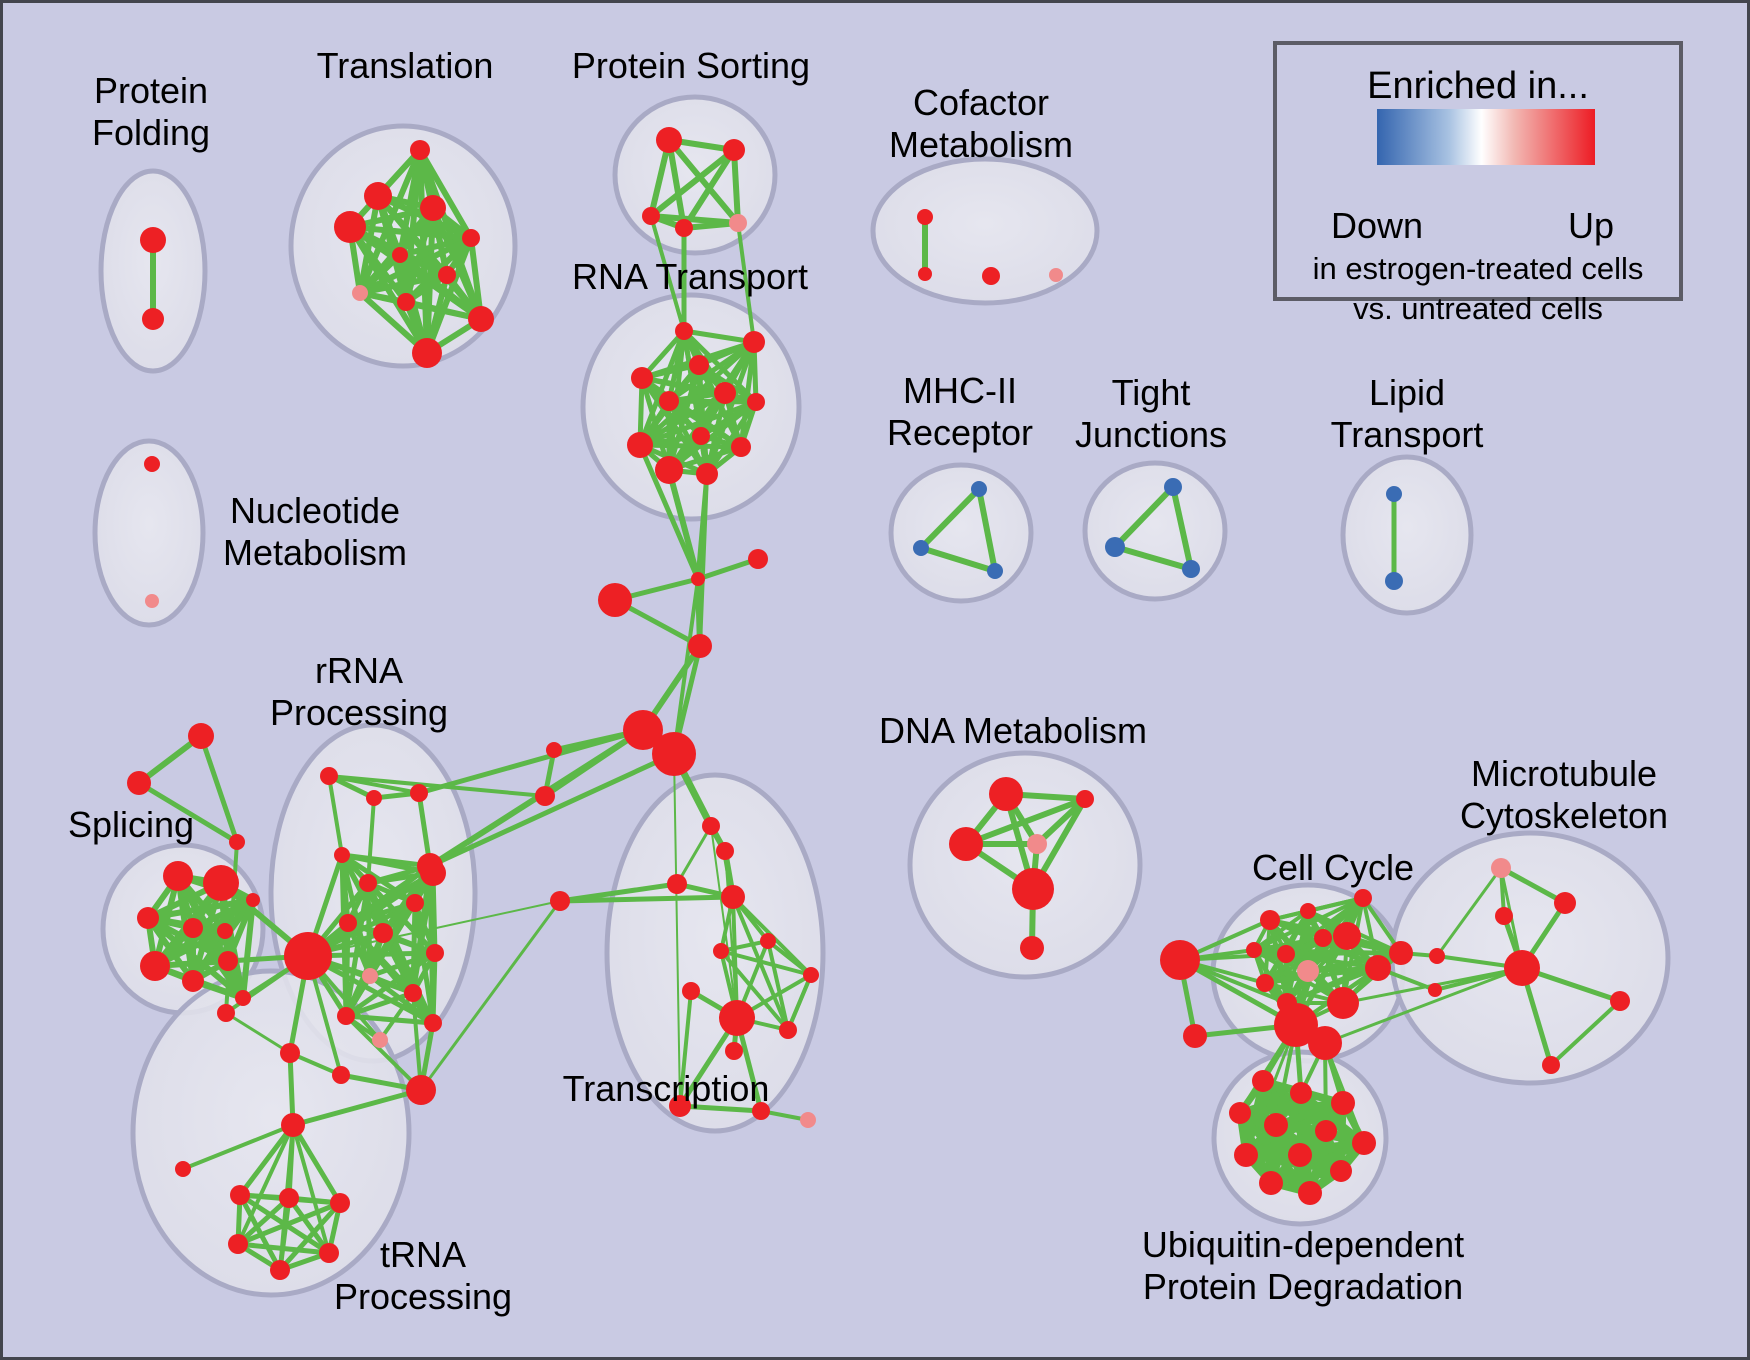 The height and width of the screenshot is (1360, 1750). What do you see at coordinates (1478, 268) in the screenshot?
I see `legend-subtitle-line1: in estrogen-treated cells` at bounding box center [1478, 268].